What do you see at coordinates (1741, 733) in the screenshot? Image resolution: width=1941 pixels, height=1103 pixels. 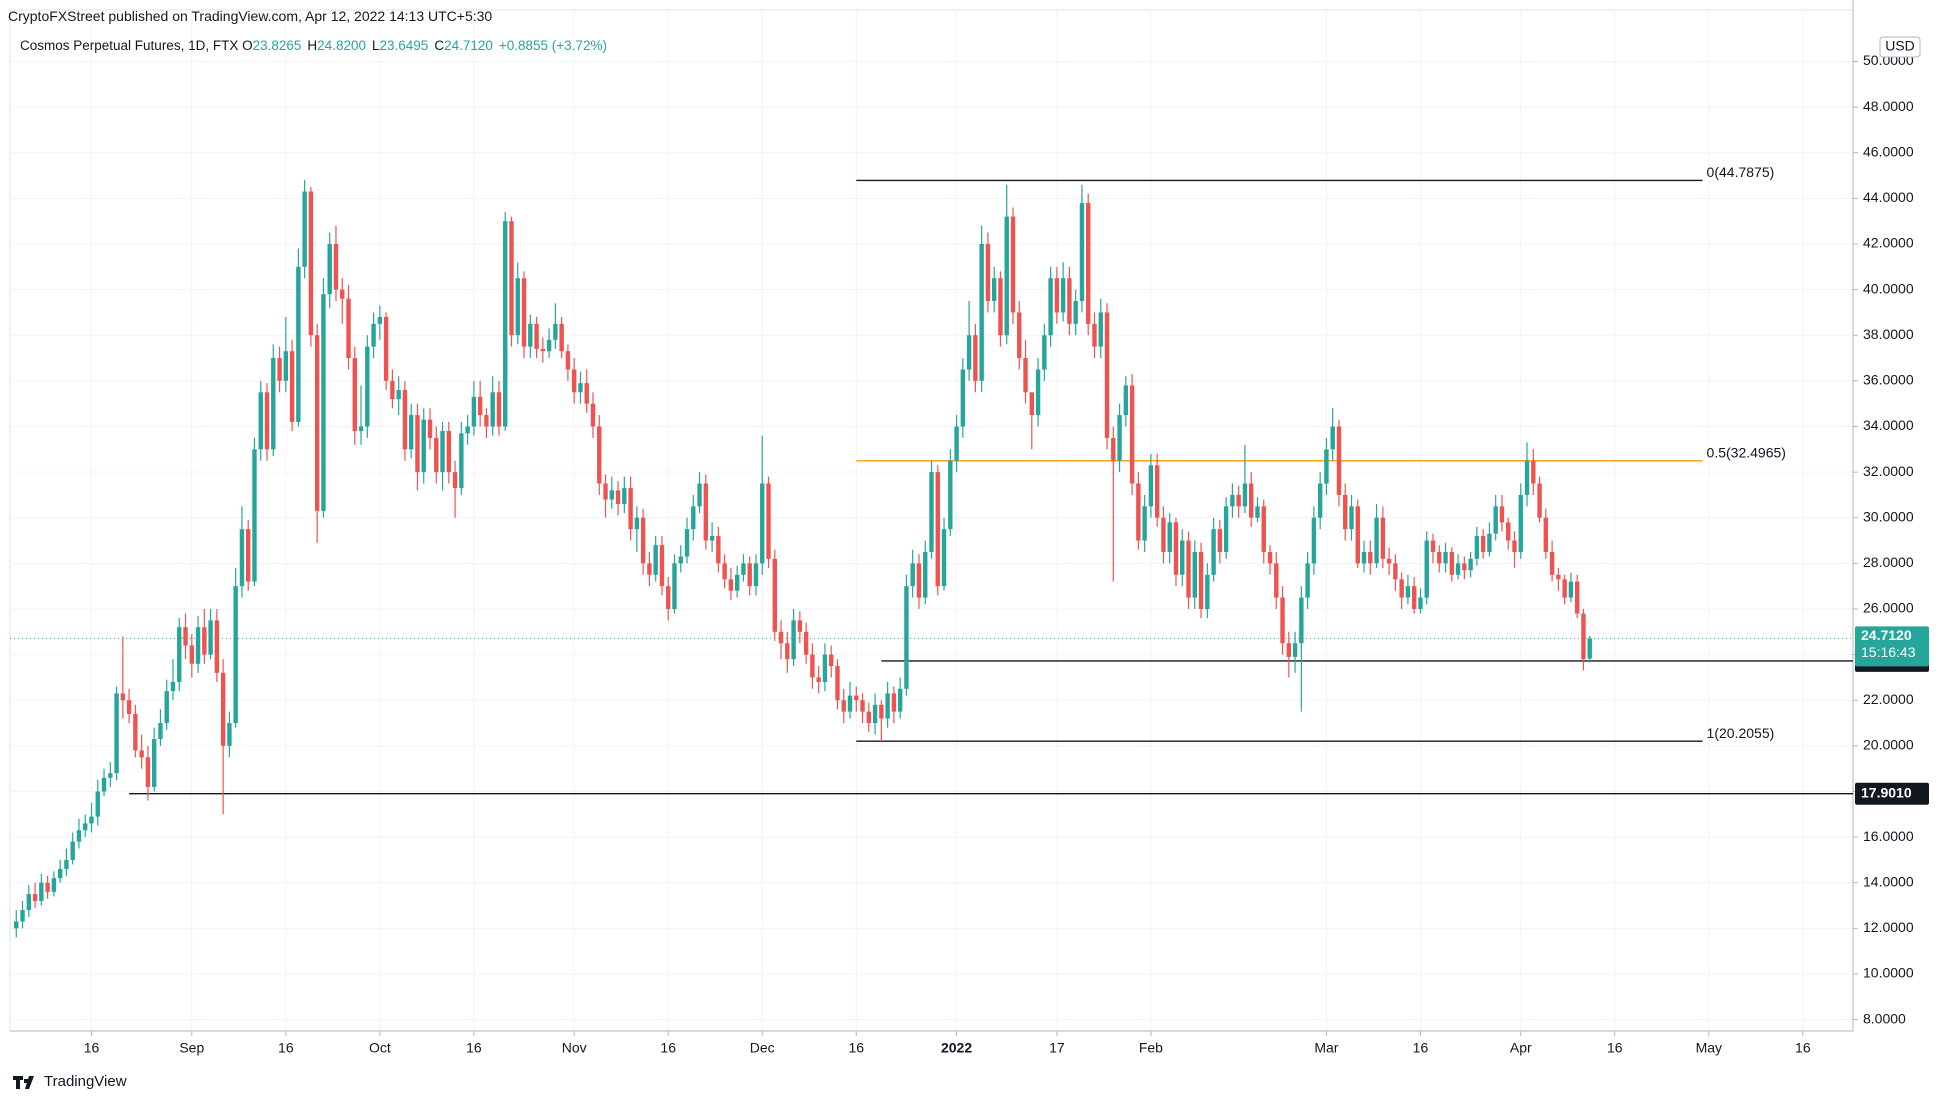 I see `fib-label: 1(20.2055)` at bounding box center [1741, 733].